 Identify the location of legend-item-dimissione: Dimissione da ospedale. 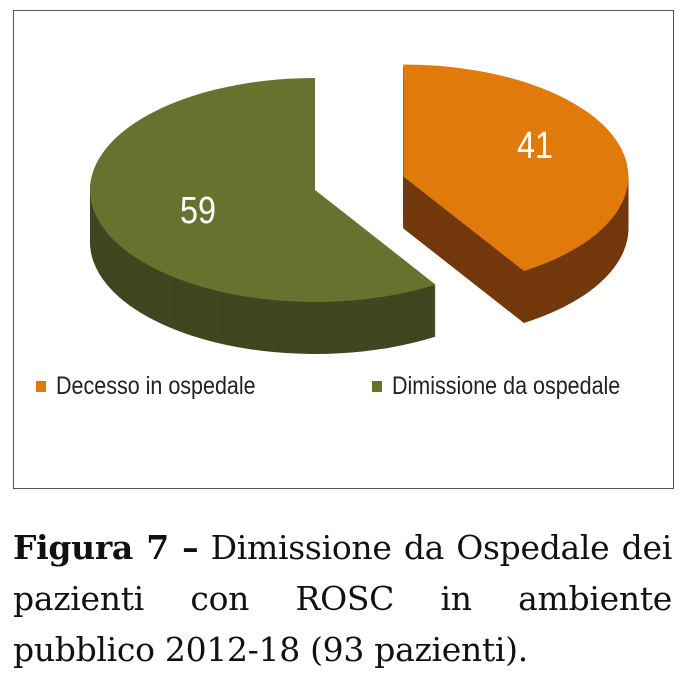
(514, 386).